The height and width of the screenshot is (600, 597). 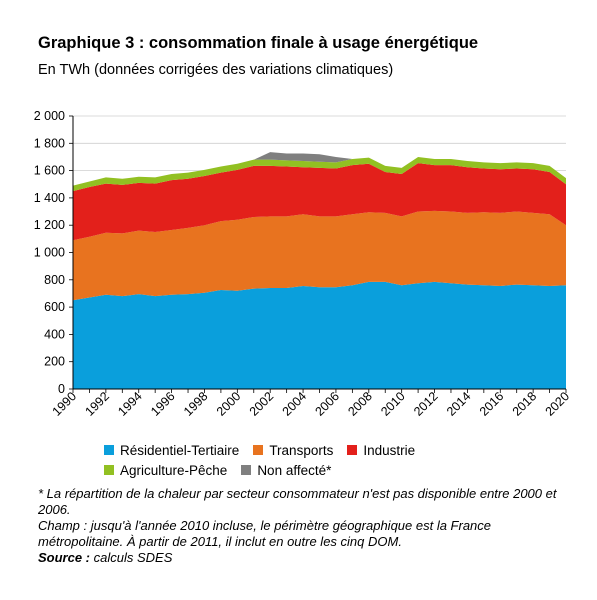 What do you see at coordinates (130, 404) in the screenshot?
I see `x-tick-label: 1994` at bounding box center [130, 404].